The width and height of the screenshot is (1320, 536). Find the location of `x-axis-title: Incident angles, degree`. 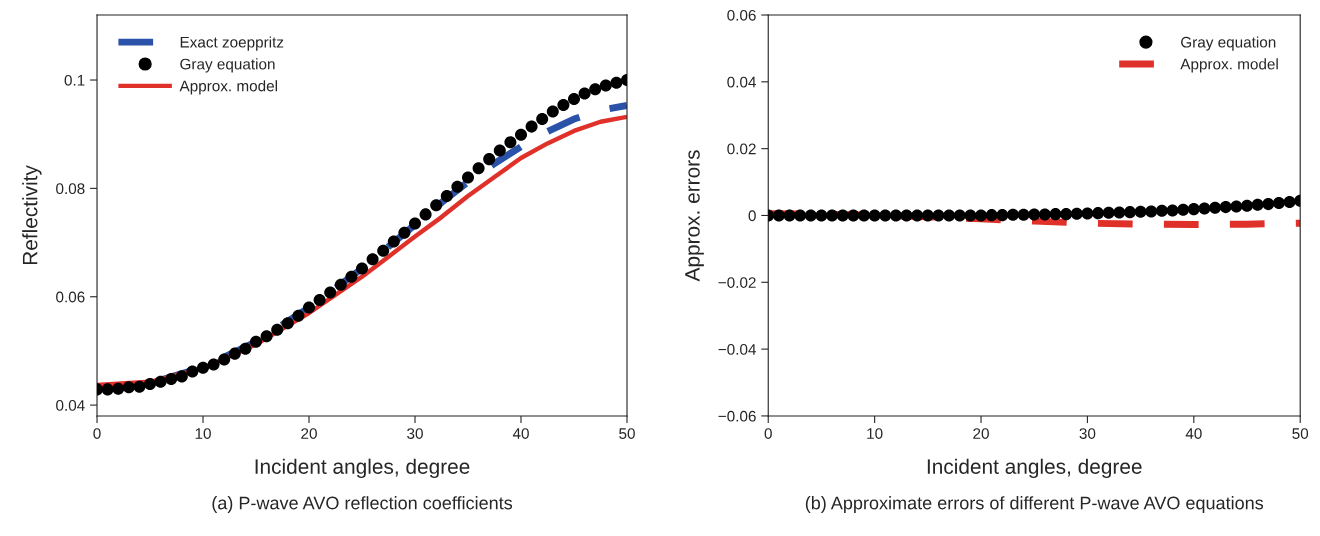

x-axis-title: Incident angles, degree is located at coordinates (362, 468).